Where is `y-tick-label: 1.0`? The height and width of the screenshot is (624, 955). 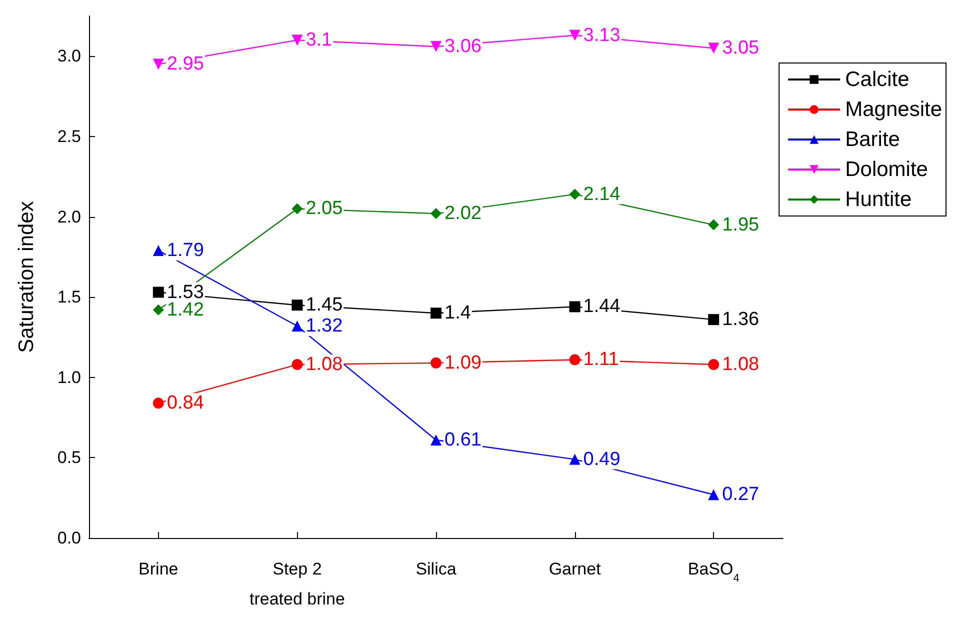
y-tick-label: 1.0 is located at coordinates (69, 377).